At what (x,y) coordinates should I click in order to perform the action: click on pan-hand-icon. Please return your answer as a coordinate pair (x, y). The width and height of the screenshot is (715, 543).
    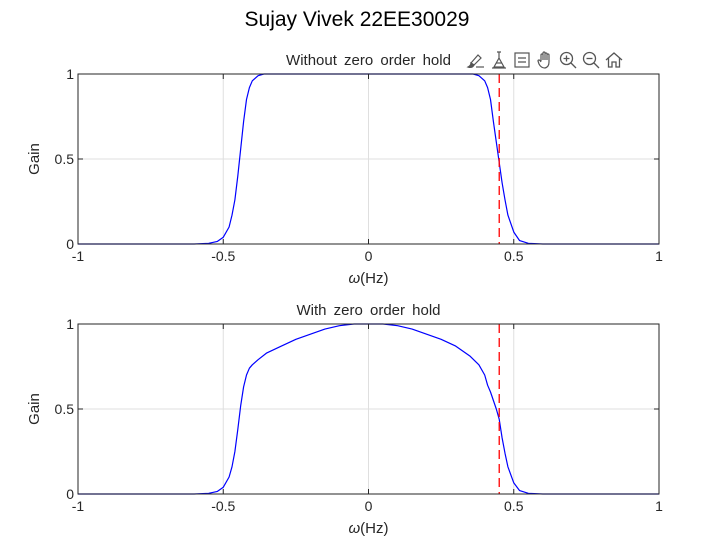
    Looking at the image, I should click on (544, 60).